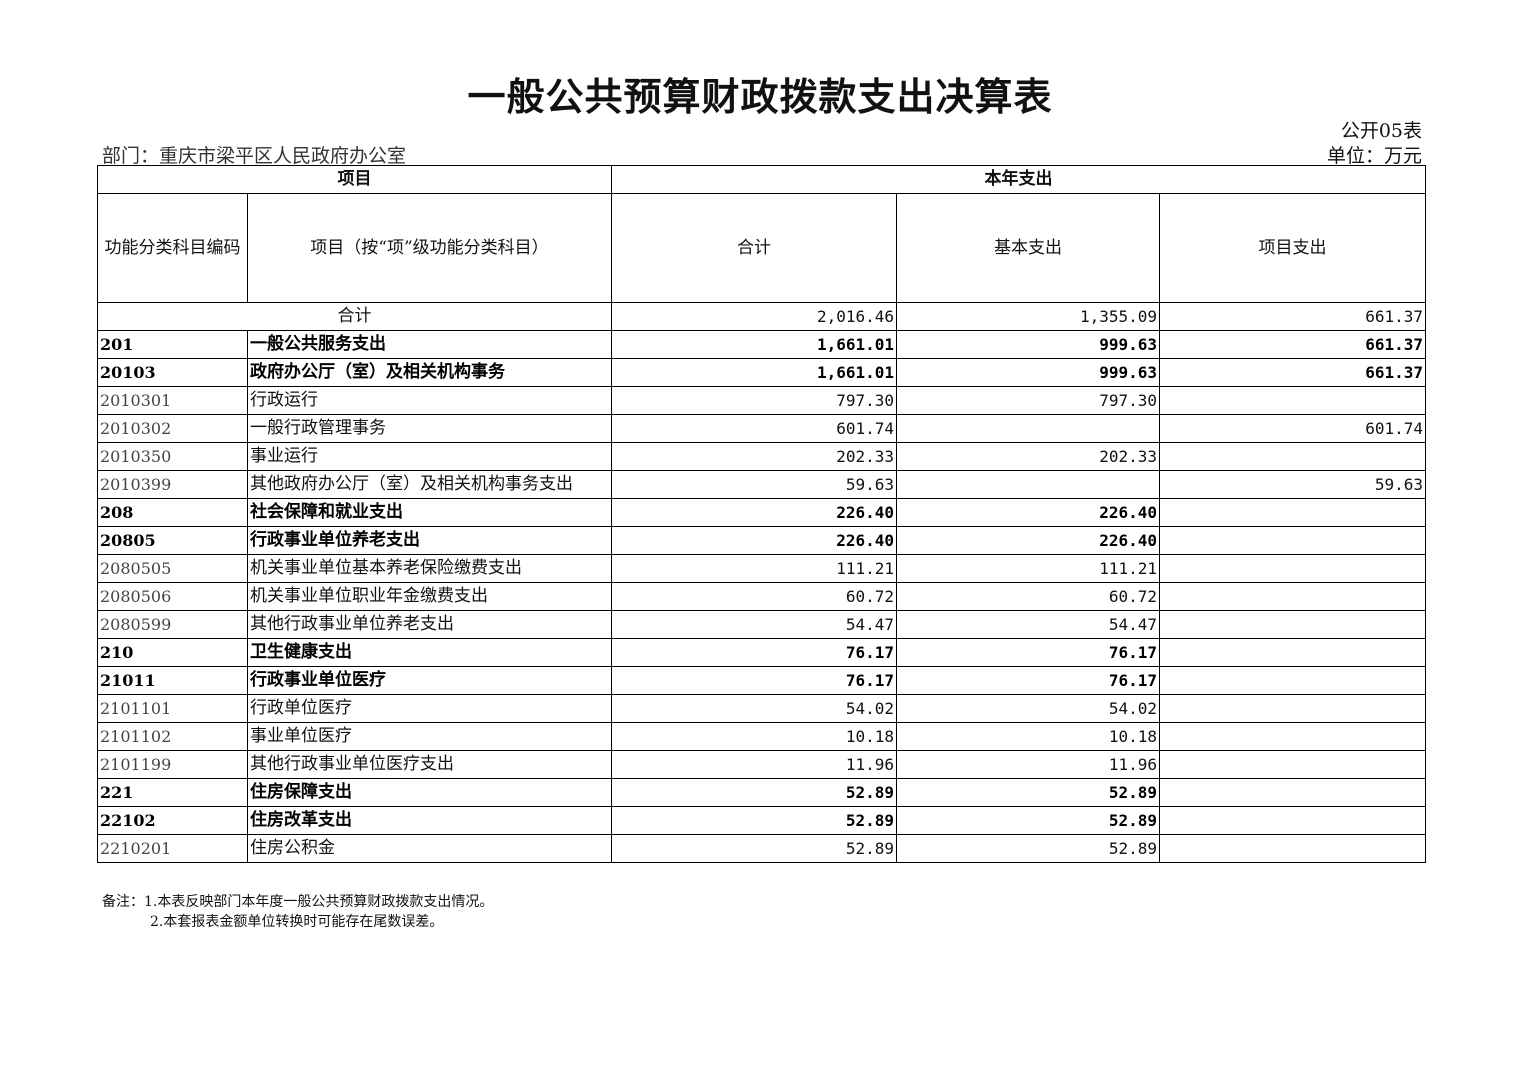  Describe the element at coordinates (254, 156) in the screenshot. I see `department: 部门：重庆市梁平区人民政府办公室` at that location.